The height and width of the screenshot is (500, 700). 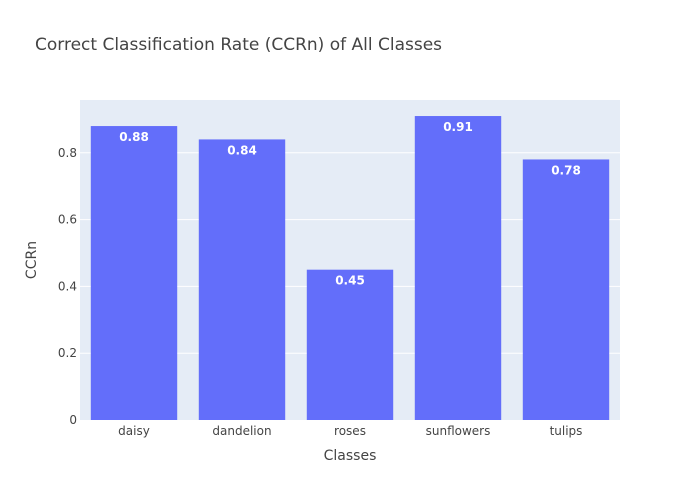 What do you see at coordinates (350, 344) in the screenshot?
I see `bar-roses` at bounding box center [350, 344].